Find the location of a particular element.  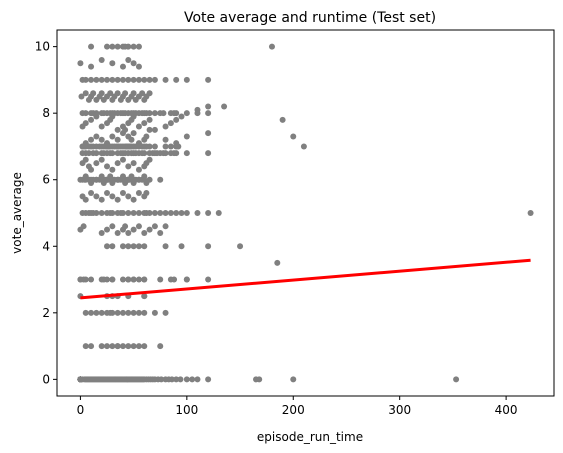

y-tick-label: 8 is located at coordinates (46, 113).